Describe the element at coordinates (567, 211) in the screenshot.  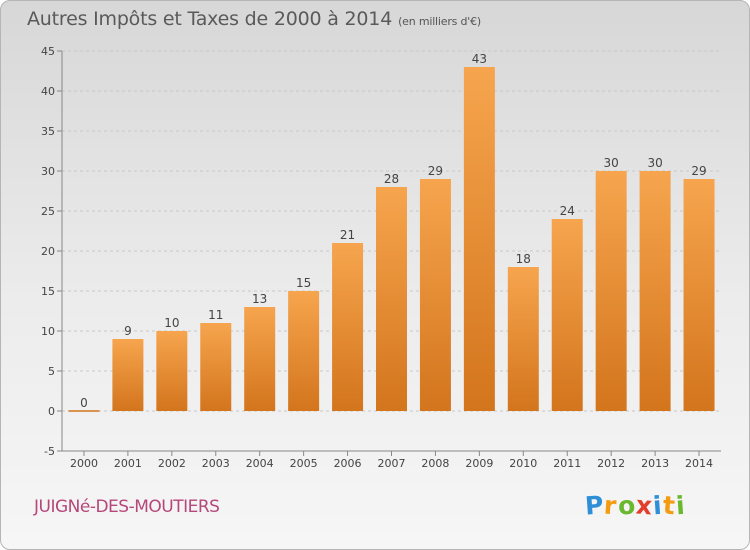
I see `data-label: 24` at that location.